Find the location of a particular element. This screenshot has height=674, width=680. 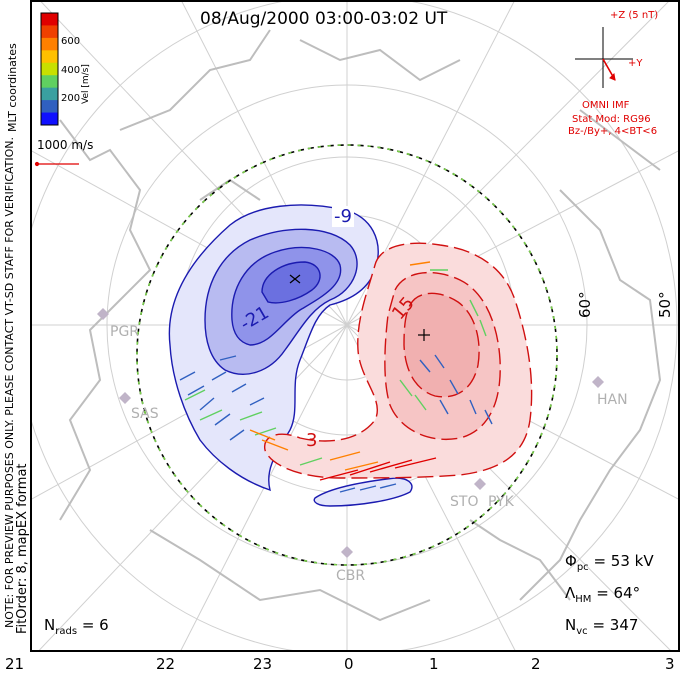

imf-bz-label: +Z (5 nT) is located at coordinates (634, 15).